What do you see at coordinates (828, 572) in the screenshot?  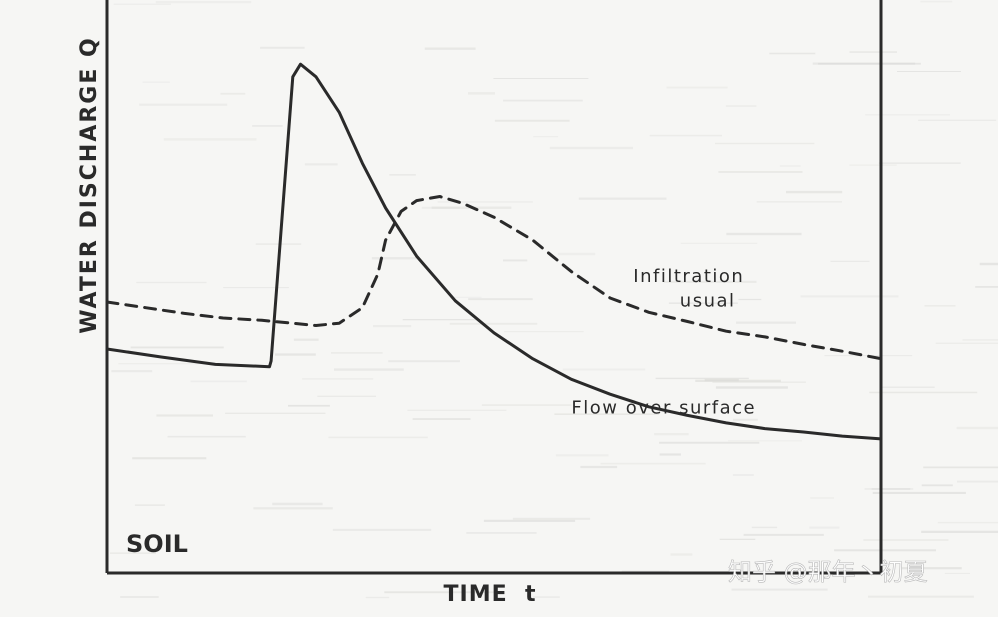 I see `watermark: 知乎 @那年丶初夏` at bounding box center [828, 572].